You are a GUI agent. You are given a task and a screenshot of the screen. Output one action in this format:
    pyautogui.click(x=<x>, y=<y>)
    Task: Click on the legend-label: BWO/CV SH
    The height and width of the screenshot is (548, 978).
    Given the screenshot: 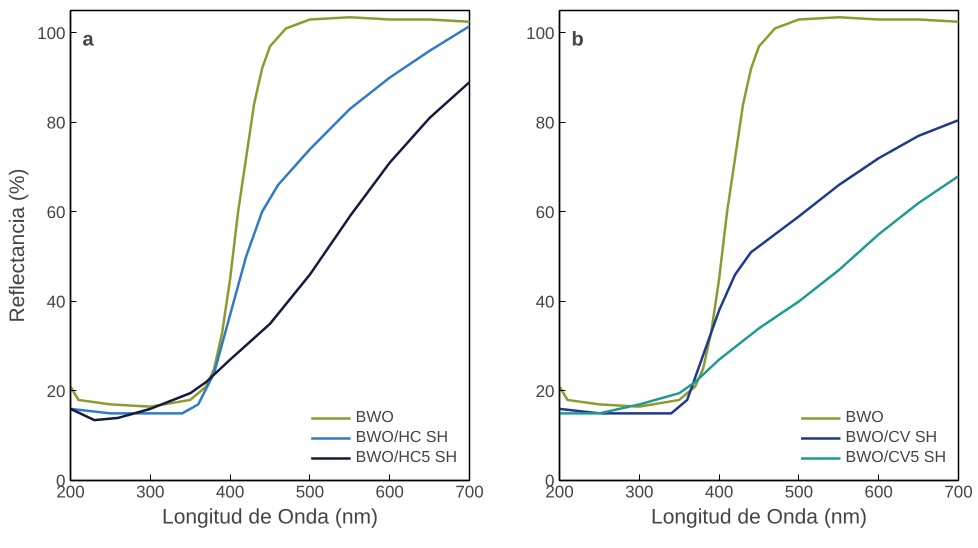 What is the action you would take?
    pyautogui.click(x=892, y=438)
    